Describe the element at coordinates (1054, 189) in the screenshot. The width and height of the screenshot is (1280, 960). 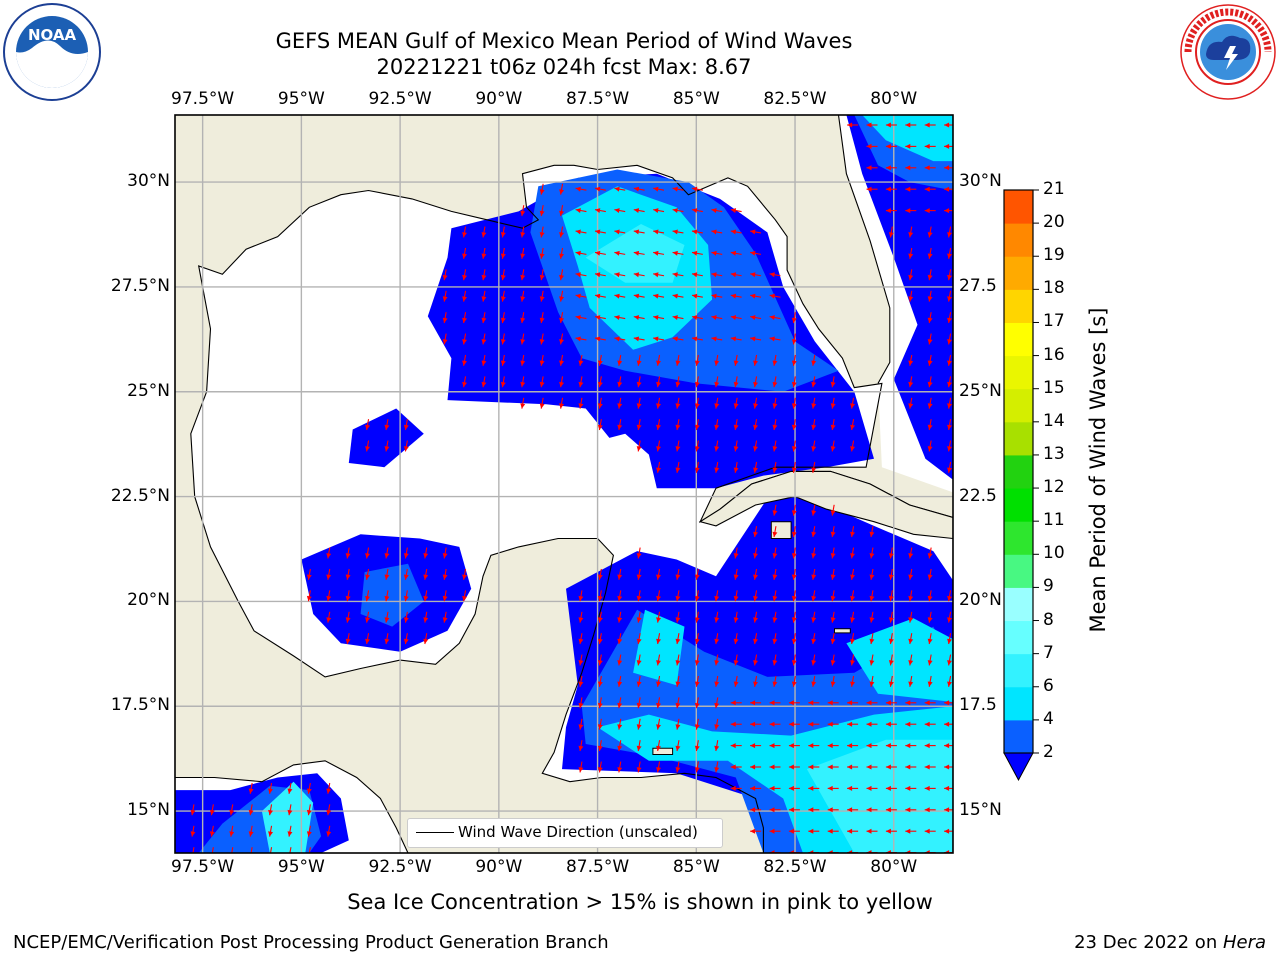
I see `colorbar-tick-label: 21` at that location.